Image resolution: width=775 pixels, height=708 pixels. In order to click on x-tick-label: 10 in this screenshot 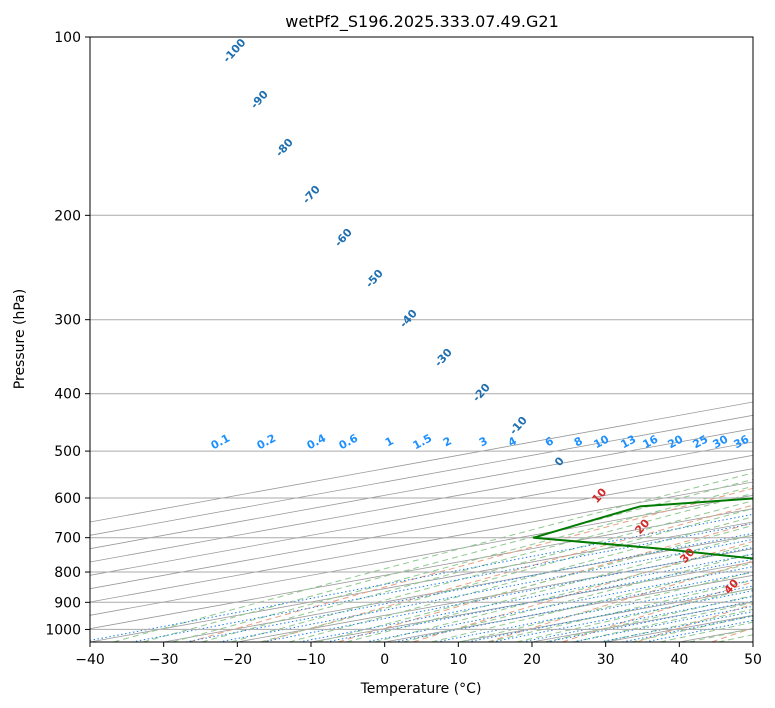, I will do `click(458, 660)`.